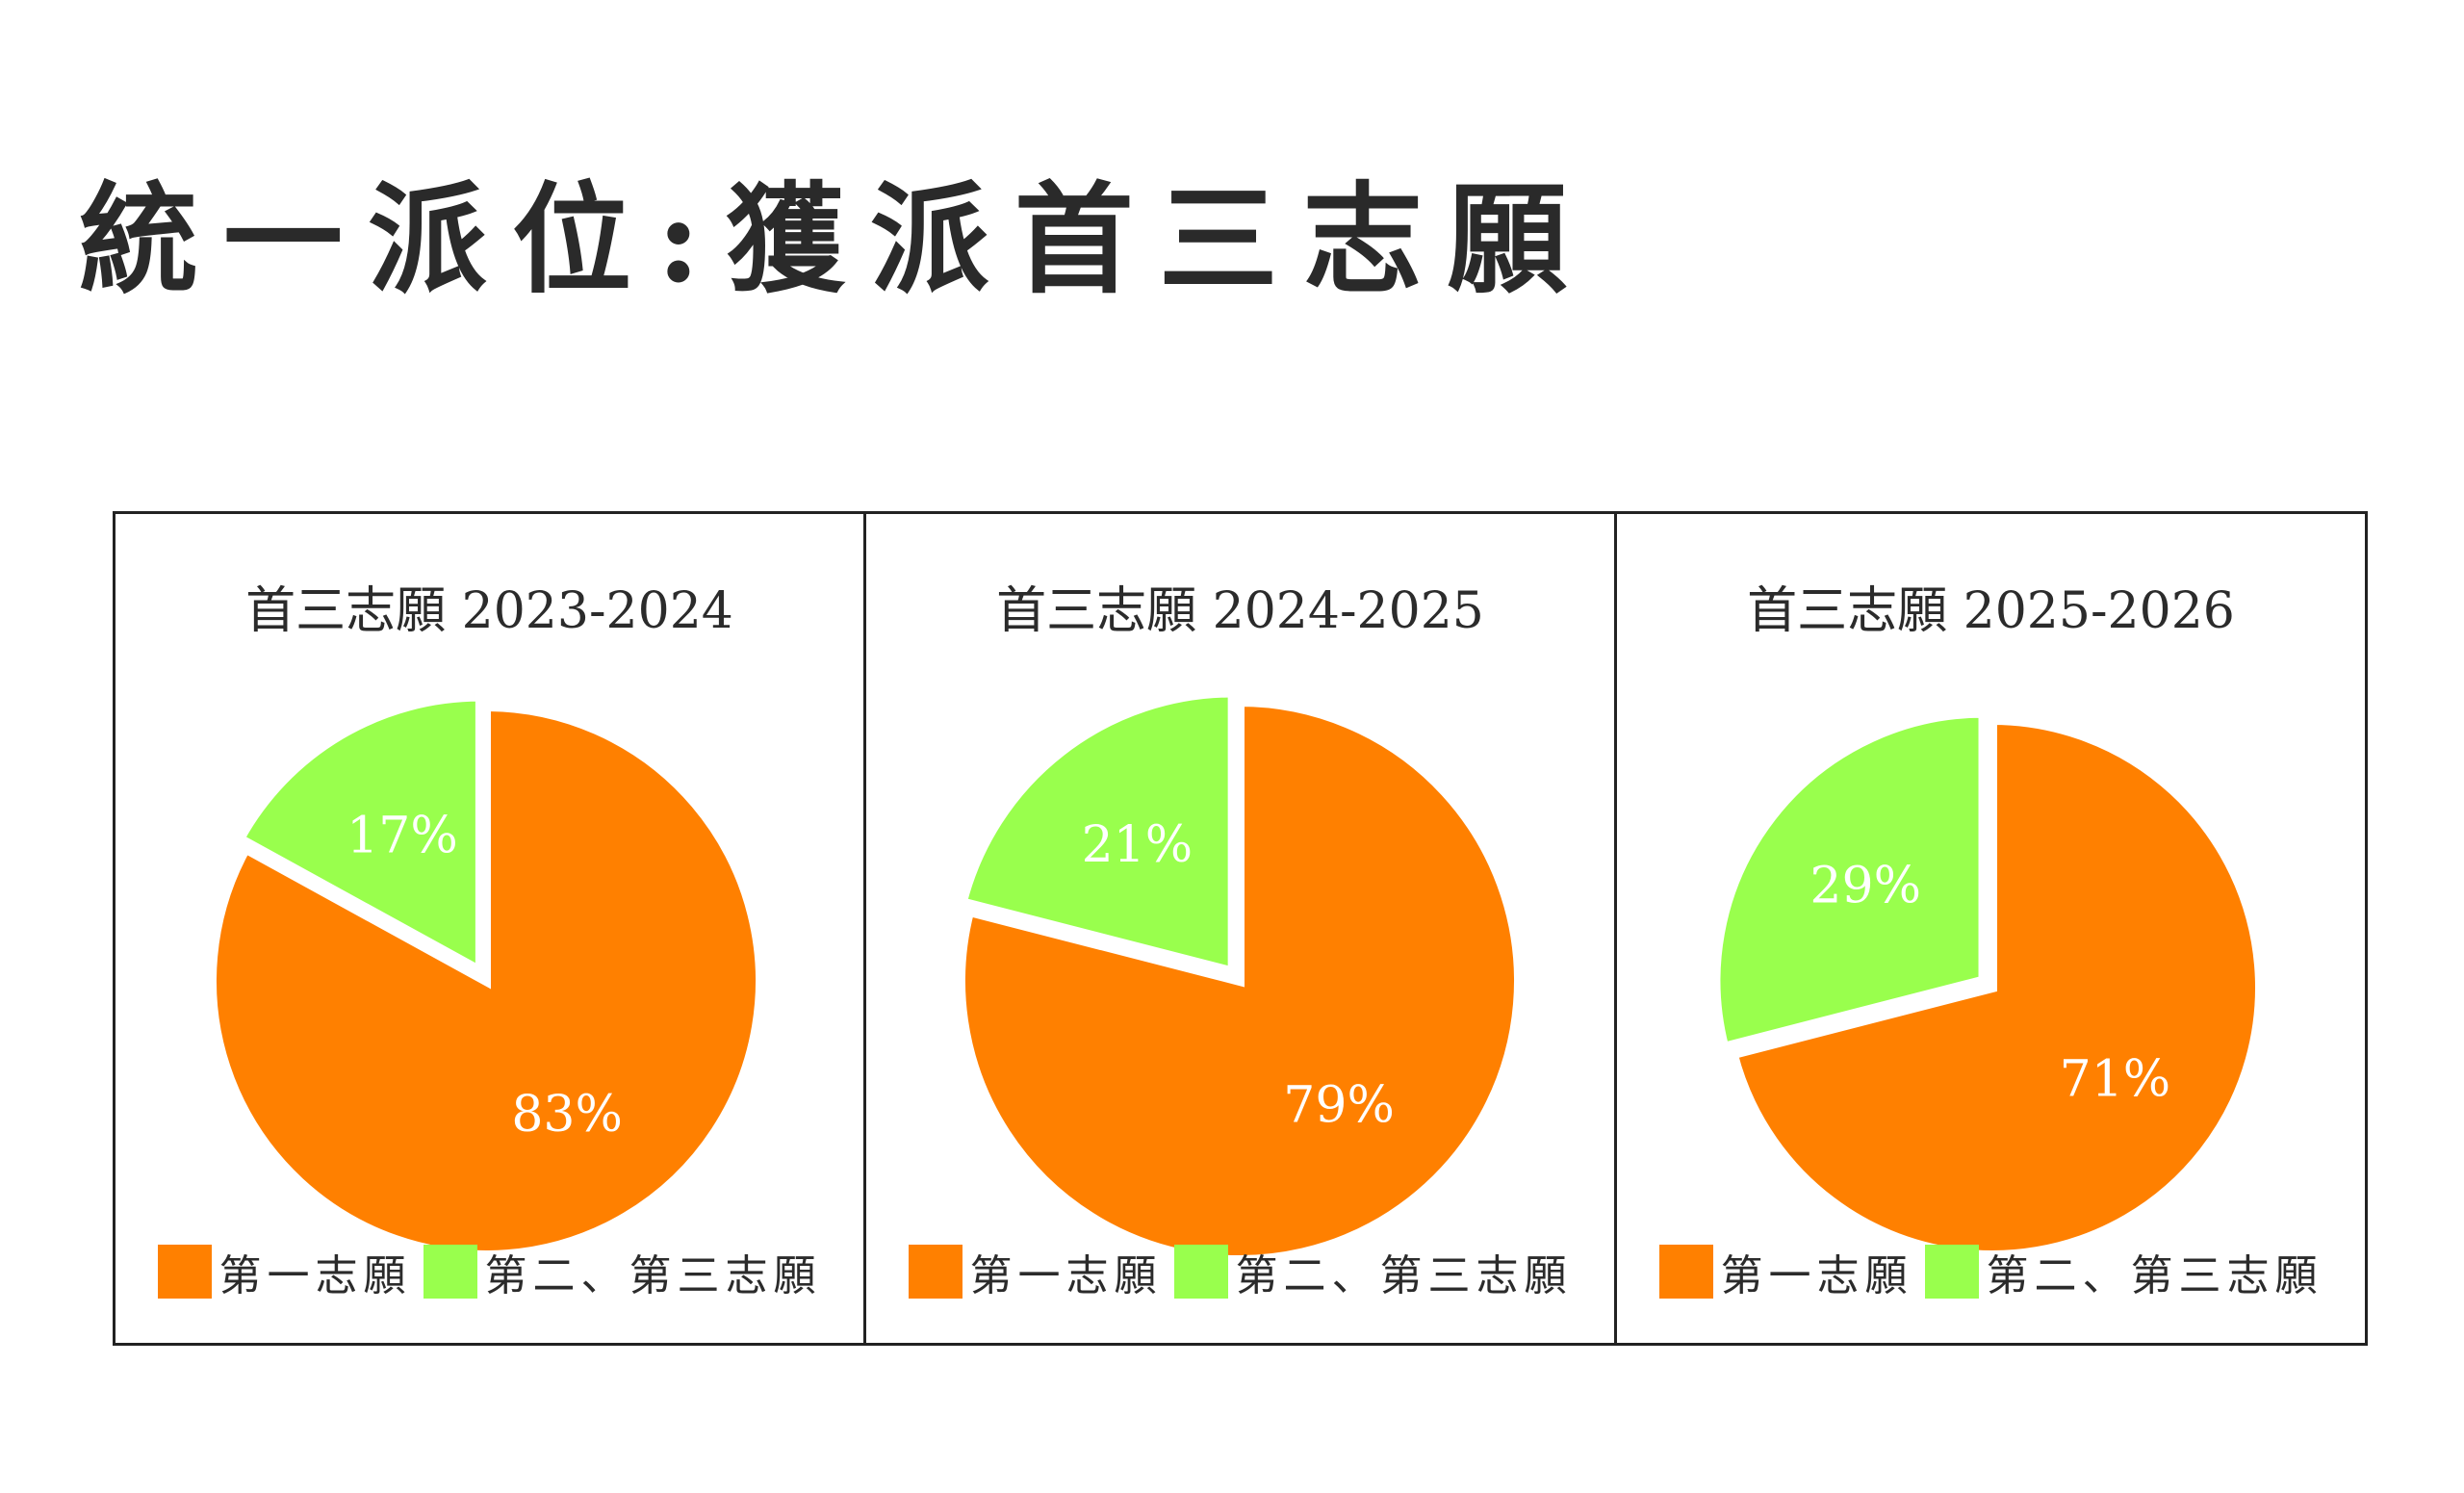 The image size is (2464, 1493). What do you see at coordinates (1138, 845) in the screenshot?
I see `pie-label-second-third-choice: 21%` at bounding box center [1138, 845].